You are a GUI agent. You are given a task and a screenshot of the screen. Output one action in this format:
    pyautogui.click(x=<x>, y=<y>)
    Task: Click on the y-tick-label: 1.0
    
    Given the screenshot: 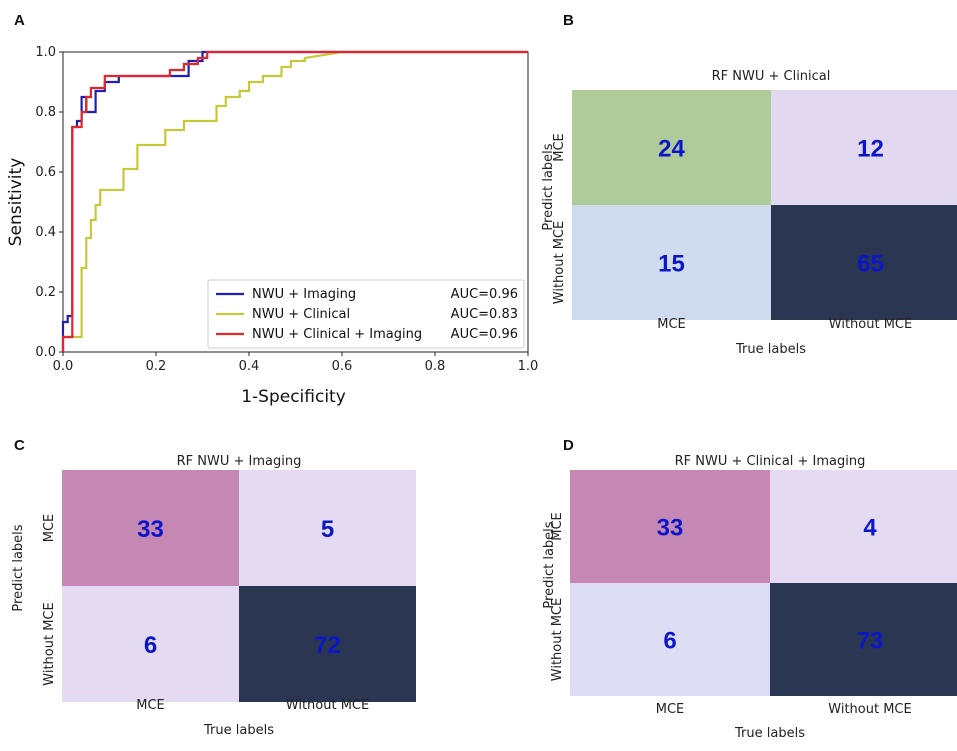 What is the action you would take?
    pyautogui.click(x=45, y=52)
    